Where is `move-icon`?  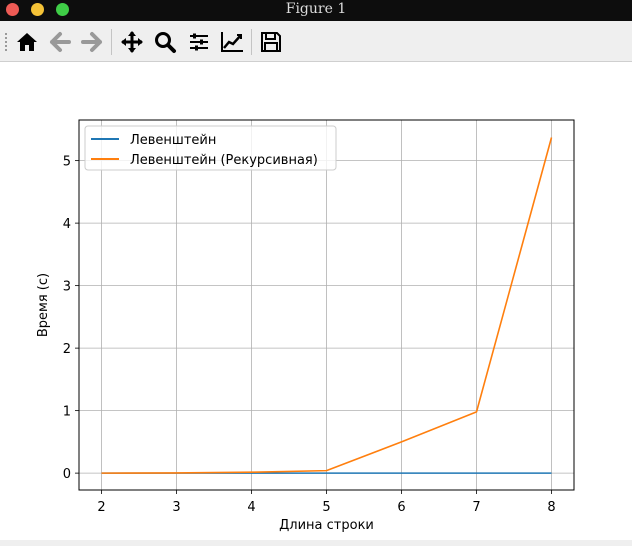 move-icon is located at coordinates (132, 42).